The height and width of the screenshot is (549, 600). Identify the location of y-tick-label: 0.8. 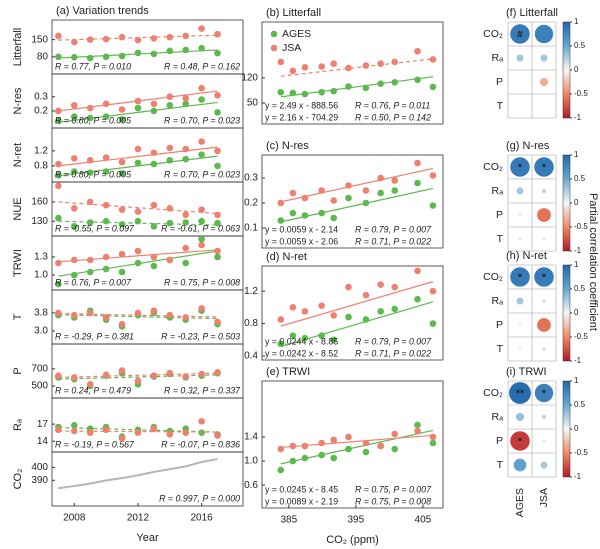
(41, 166).